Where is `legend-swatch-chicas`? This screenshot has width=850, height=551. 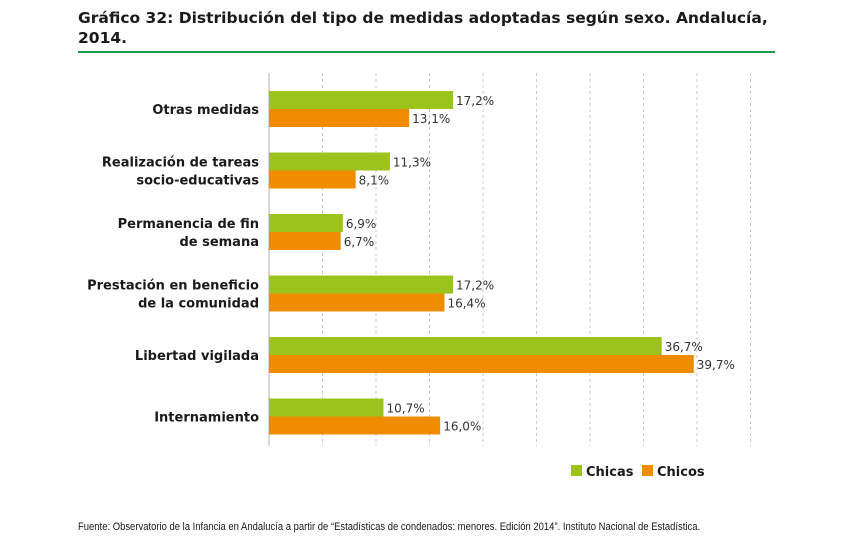 legend-swatch-chicas is located at coordinates (576, 470).